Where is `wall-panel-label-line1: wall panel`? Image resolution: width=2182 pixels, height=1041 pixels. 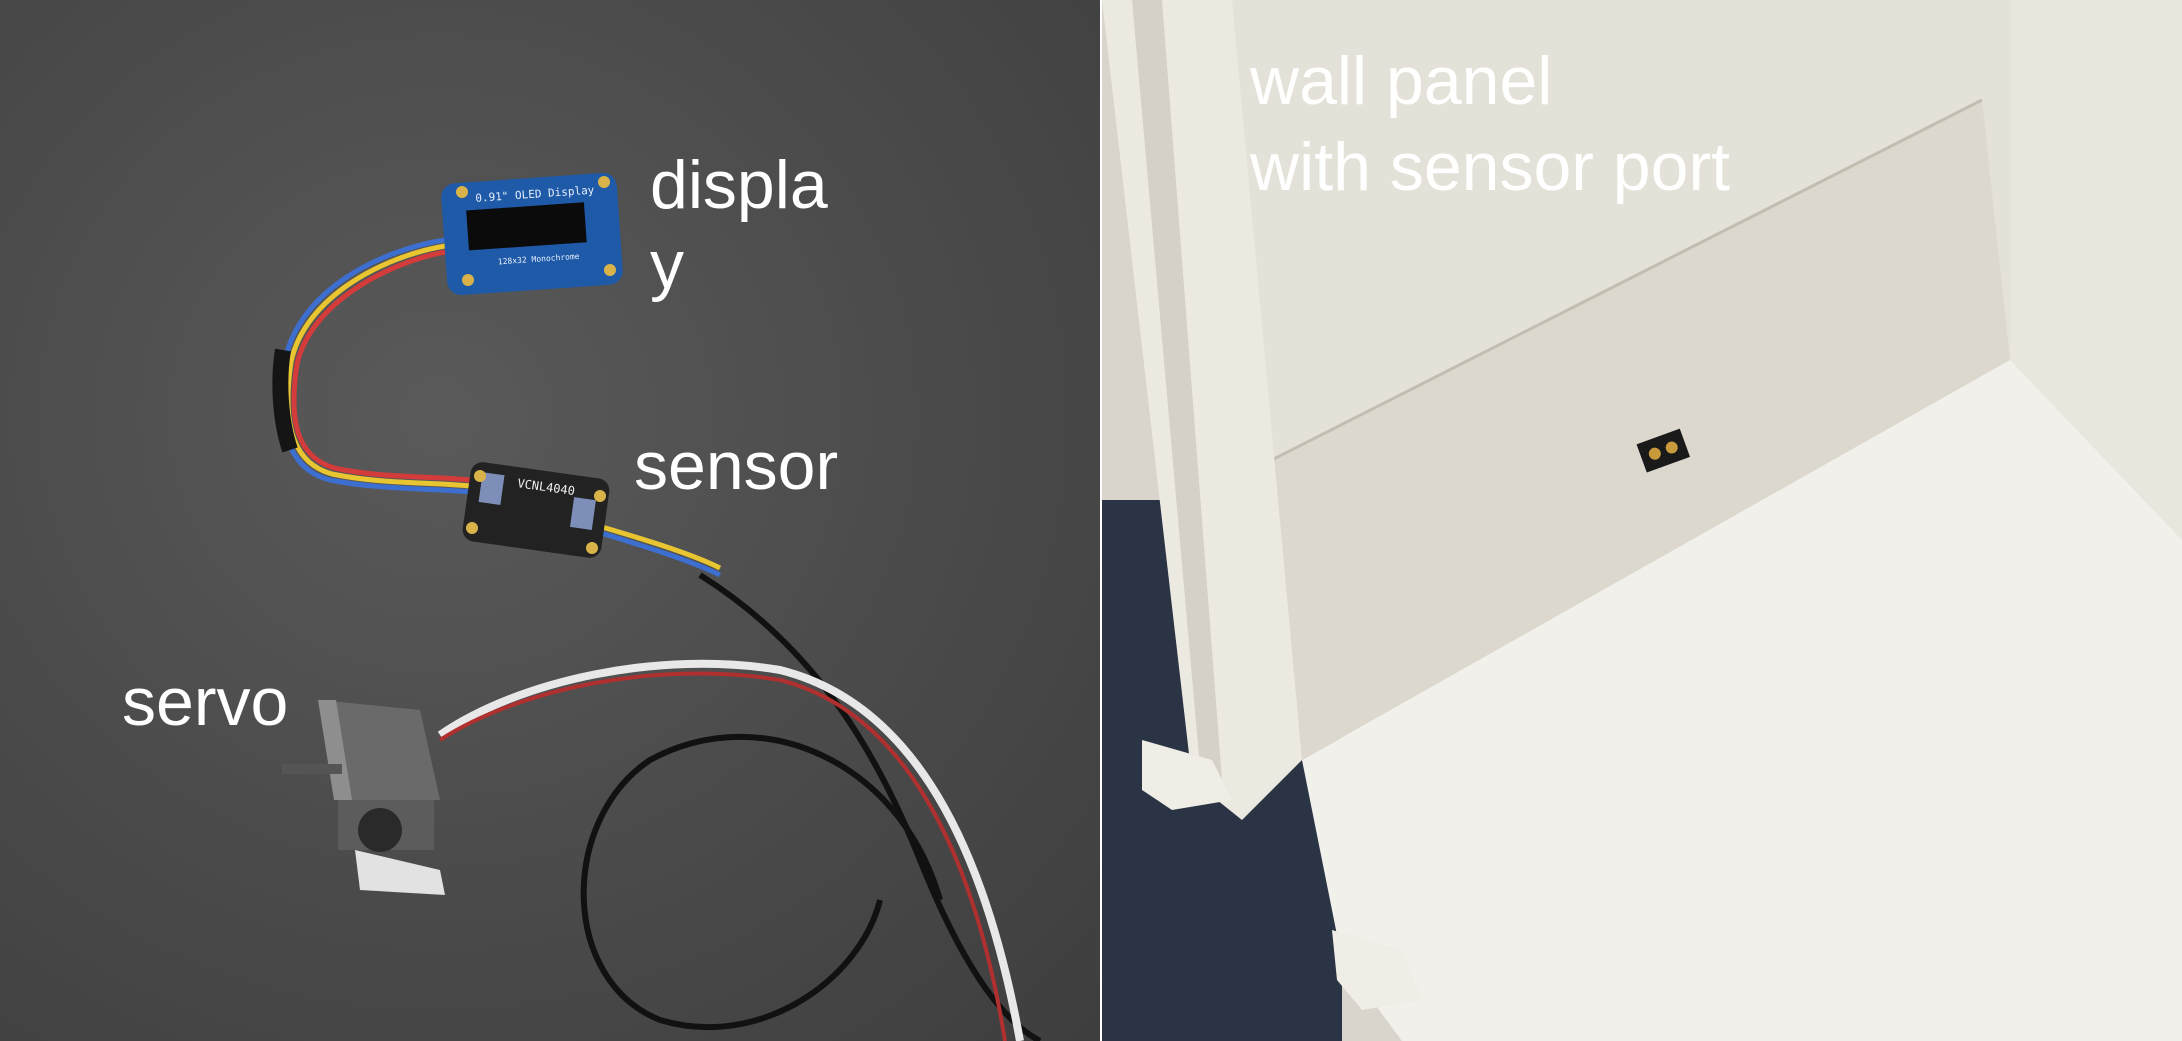
wall-panel-label-line1: wall panel is located at coordinates (1401, 81).